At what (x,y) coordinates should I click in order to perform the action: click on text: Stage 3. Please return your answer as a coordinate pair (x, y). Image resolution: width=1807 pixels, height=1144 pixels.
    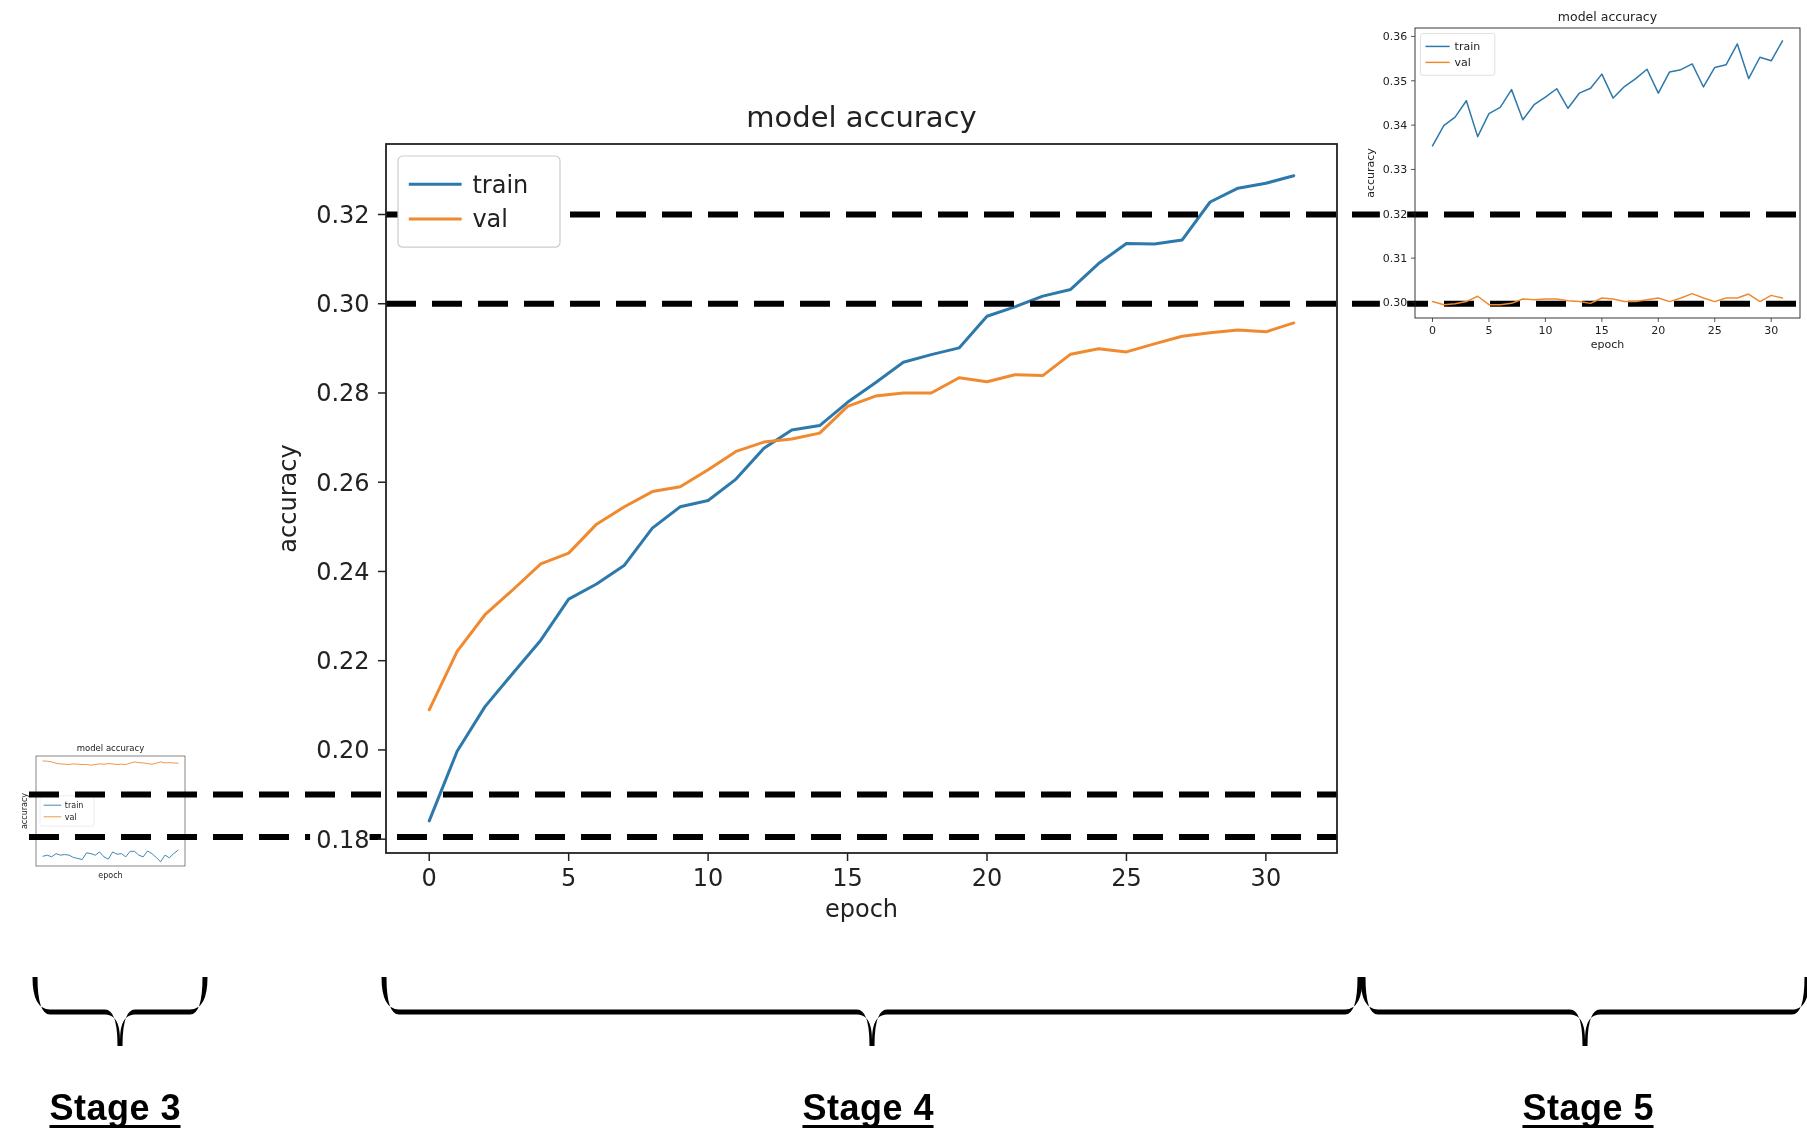
    Looking at the image, I should click on (115, 1107).